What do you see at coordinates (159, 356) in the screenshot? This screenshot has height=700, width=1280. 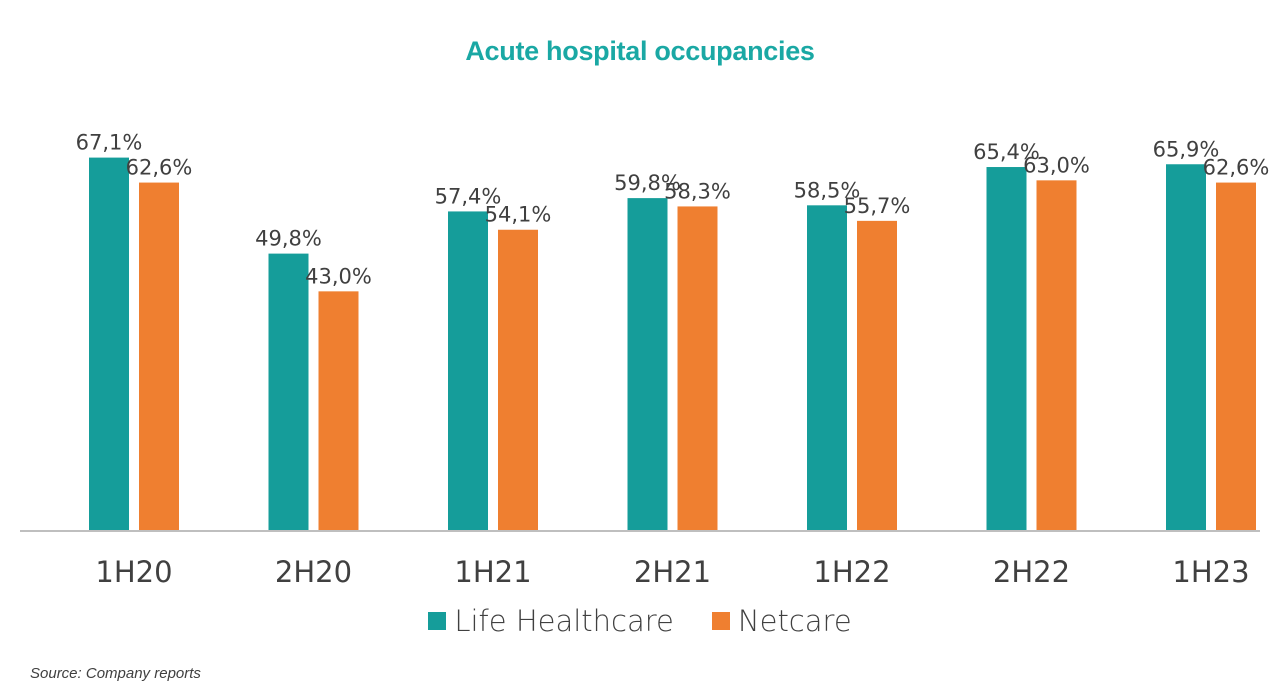 I see `bar-netcare-1h20` at bounding box center [159, 356].